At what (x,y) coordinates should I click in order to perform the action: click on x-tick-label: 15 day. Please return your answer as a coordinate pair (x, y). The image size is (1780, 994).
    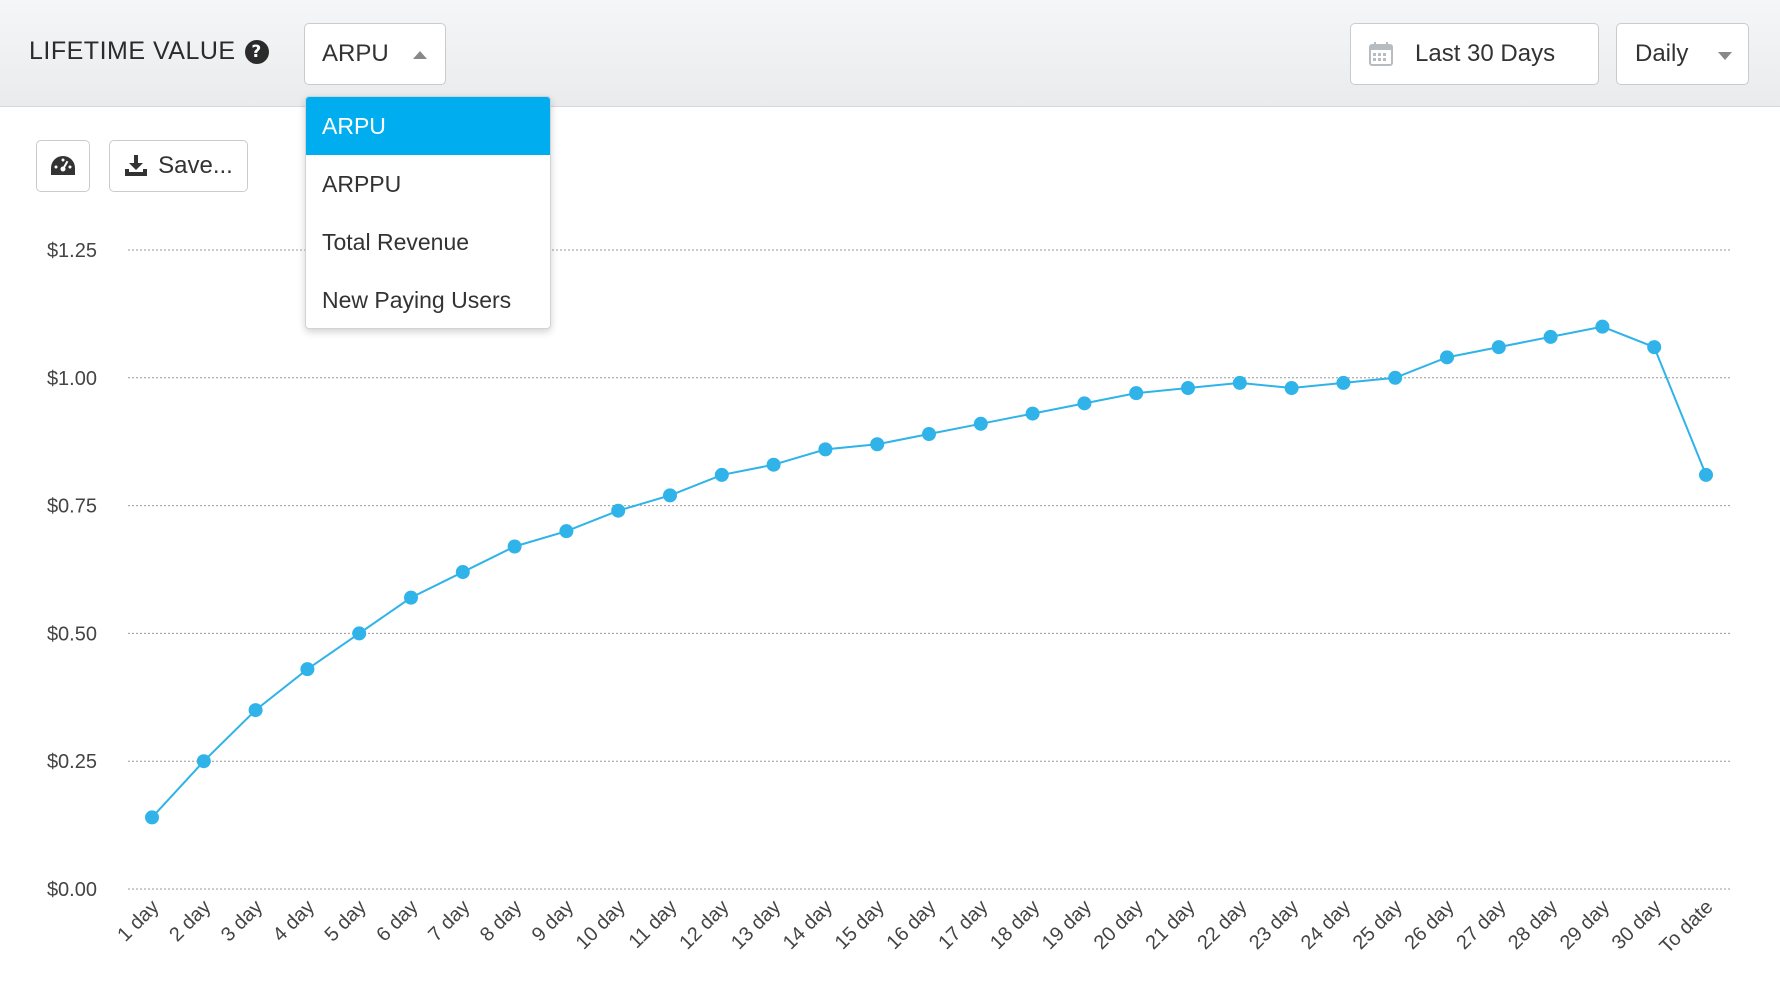
    Looking at the image, I should click on (860, 925).